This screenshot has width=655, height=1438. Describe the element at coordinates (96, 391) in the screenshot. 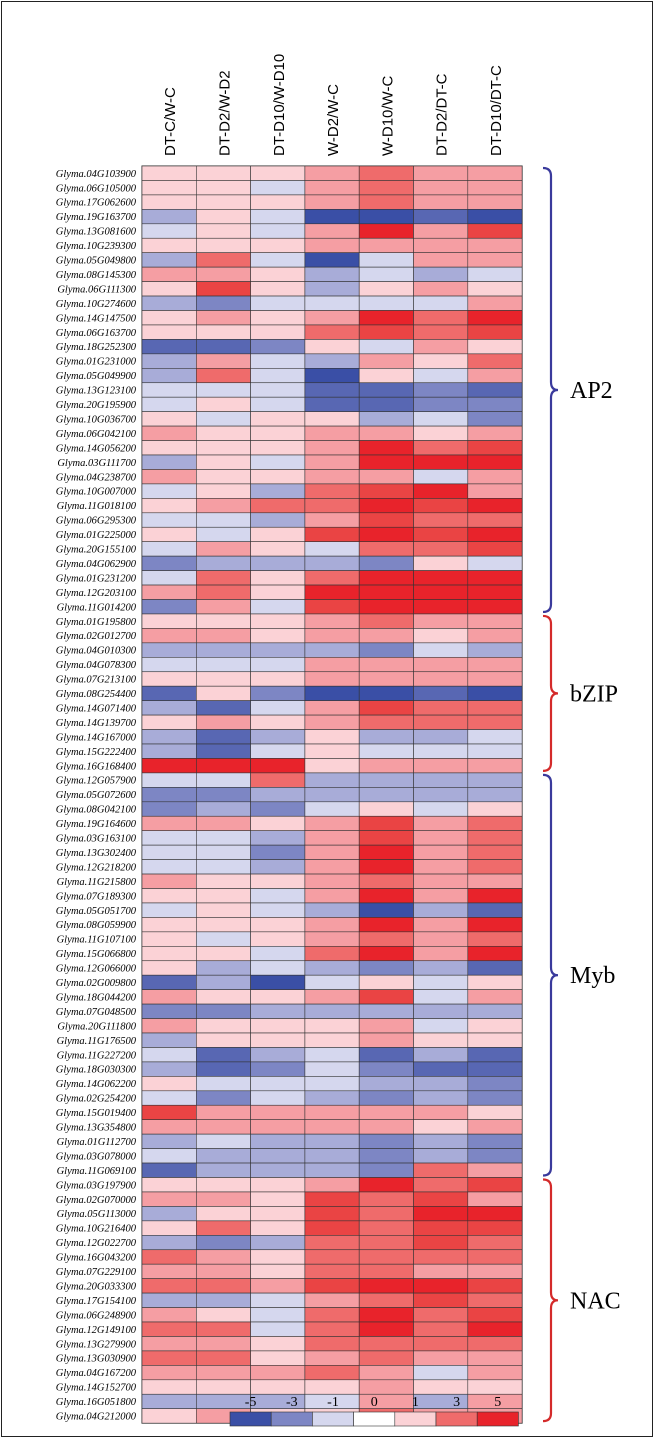

I see `row-label: Glyma.13G123100` at that location.